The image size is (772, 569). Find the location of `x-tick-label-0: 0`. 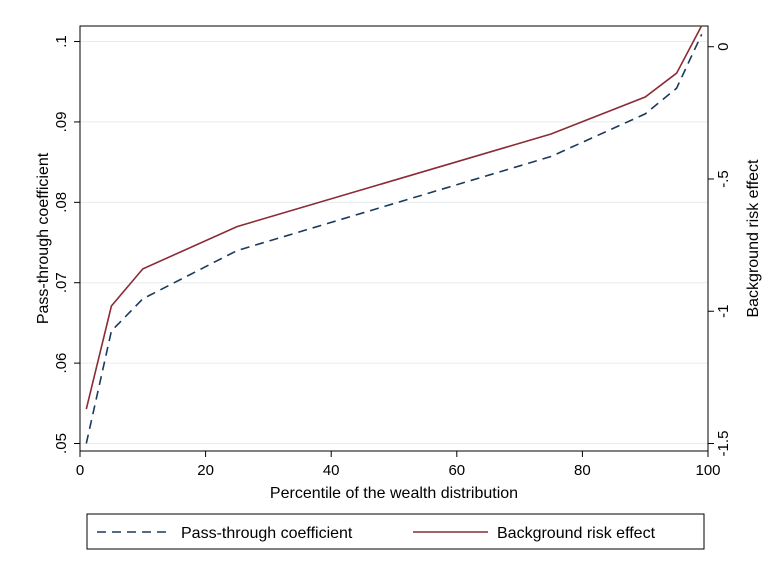

x-tick-label-0: 0 is located at coordinates (80, 470).